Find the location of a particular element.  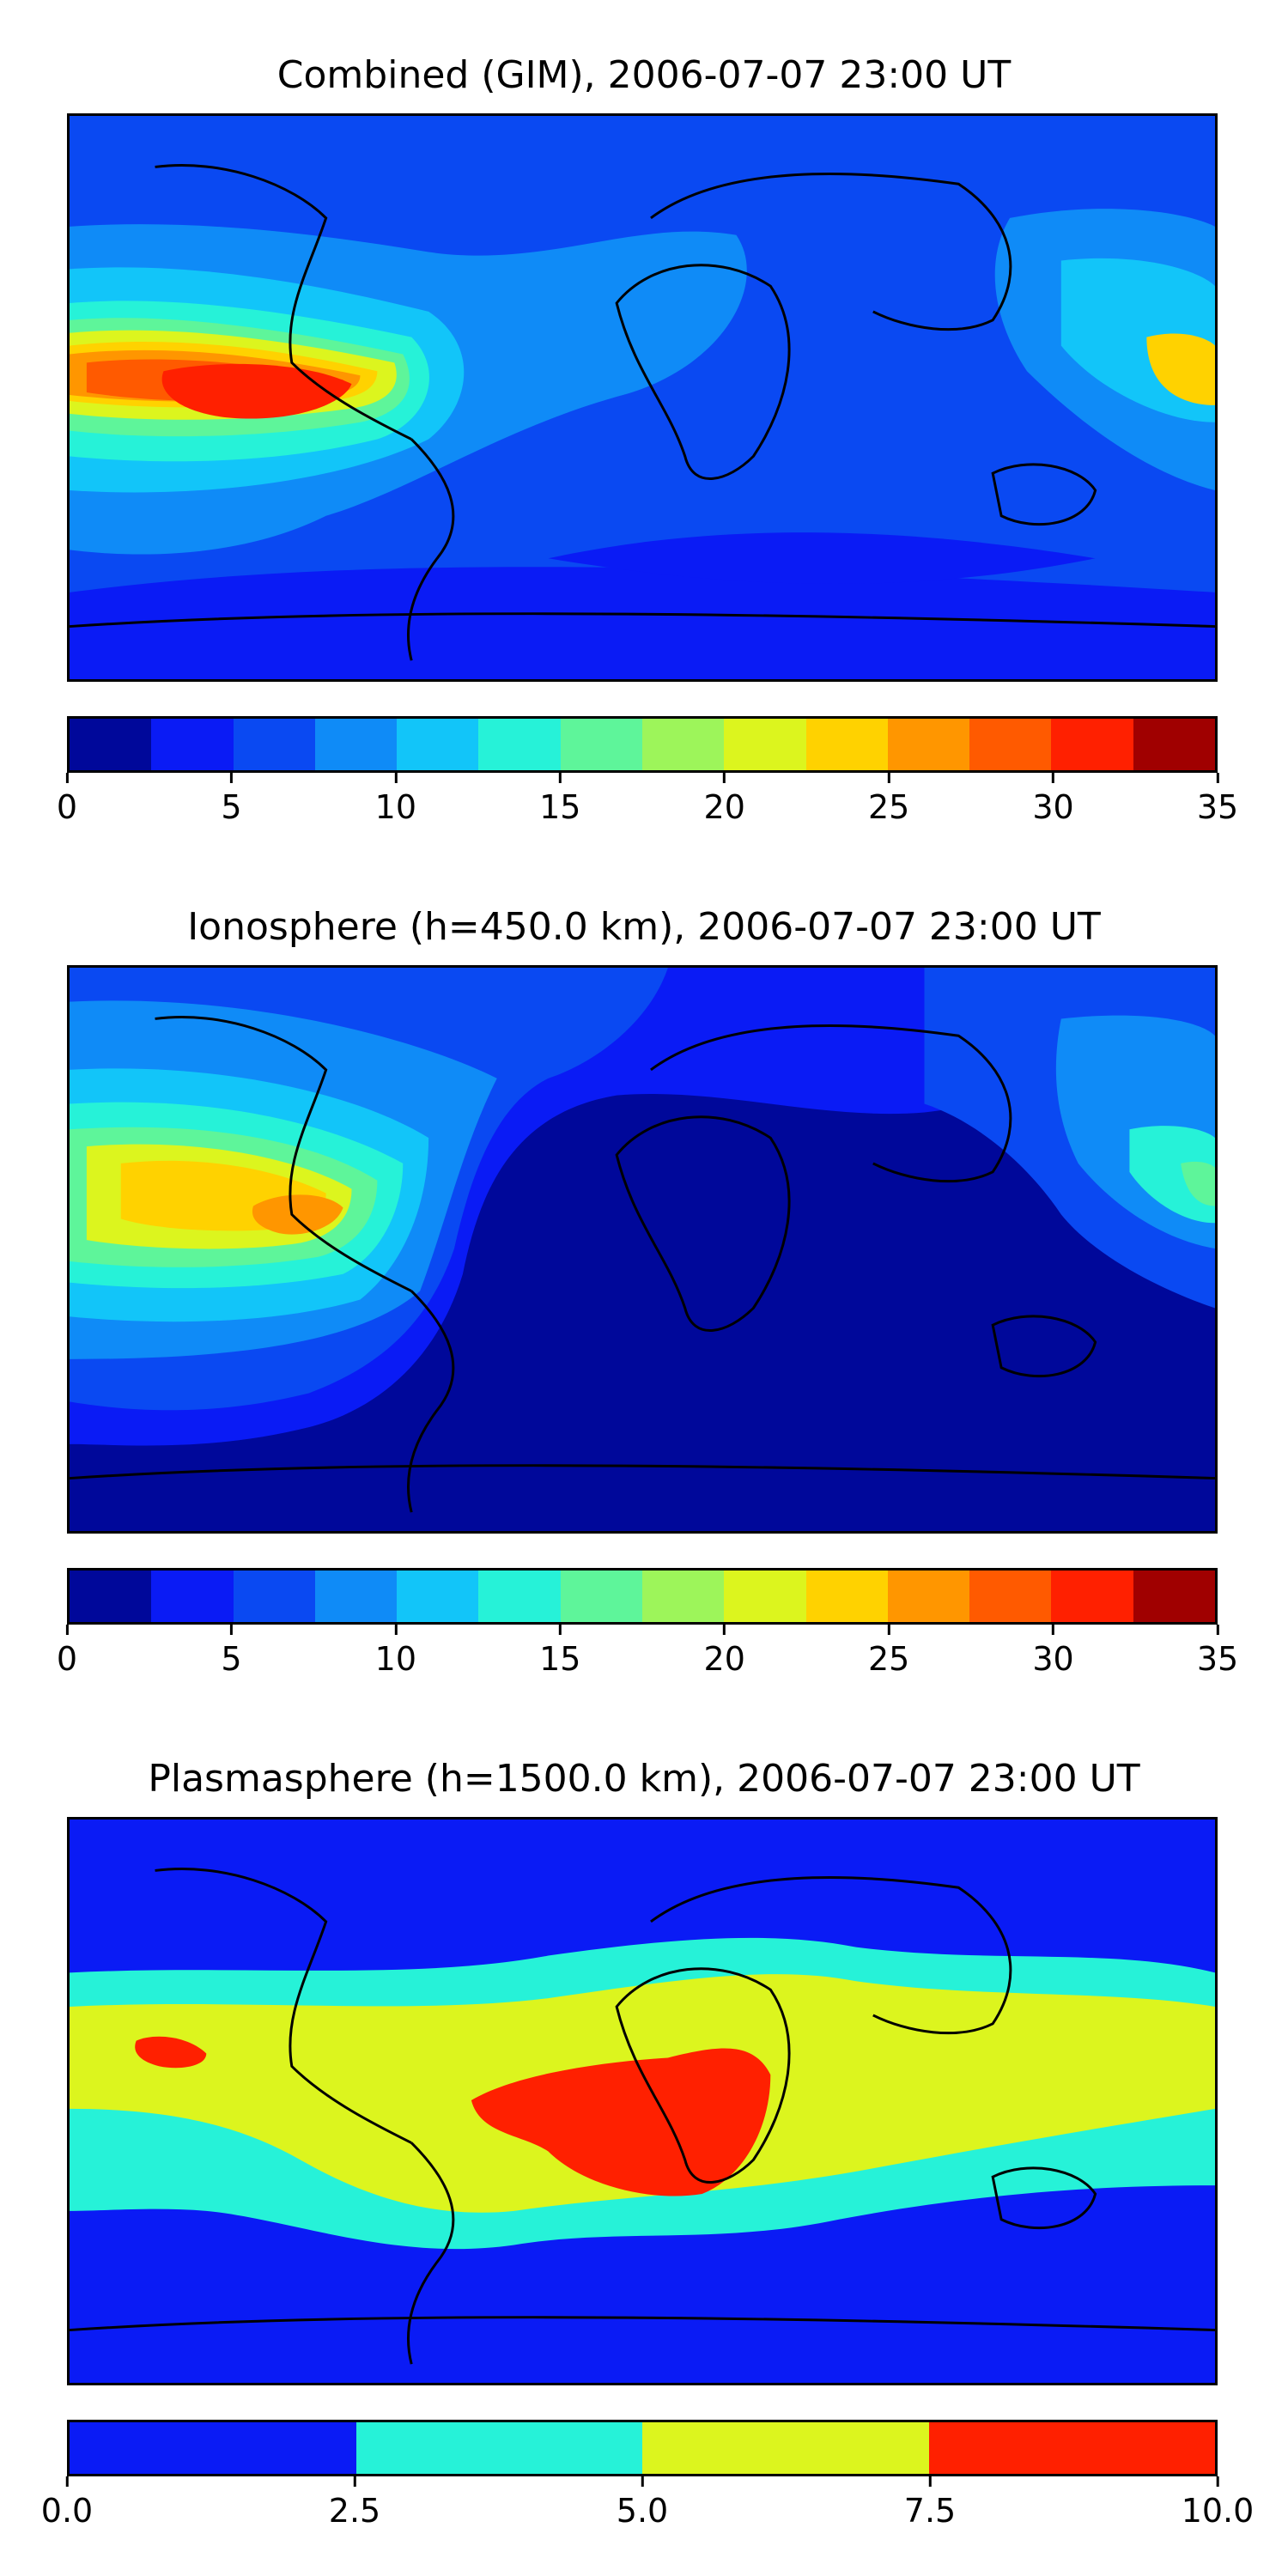

colorbar-plasmasphere is located at coordinates (642, 2448).